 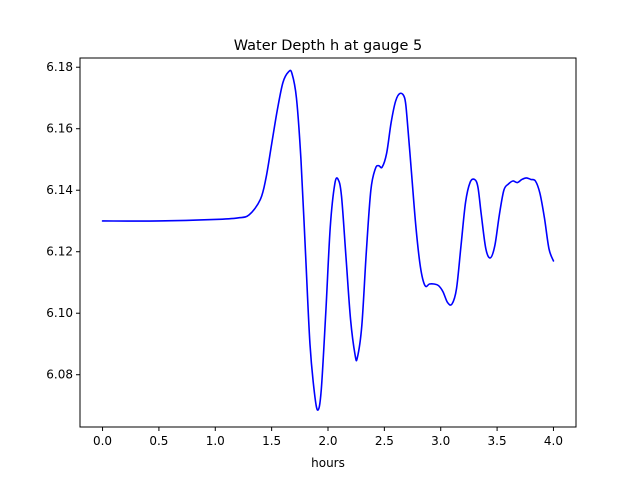 What do you see at coordinates (59, 67) in the screenshot?
I see `y-tick-label: 6.18` at bounding box center [59, 67].